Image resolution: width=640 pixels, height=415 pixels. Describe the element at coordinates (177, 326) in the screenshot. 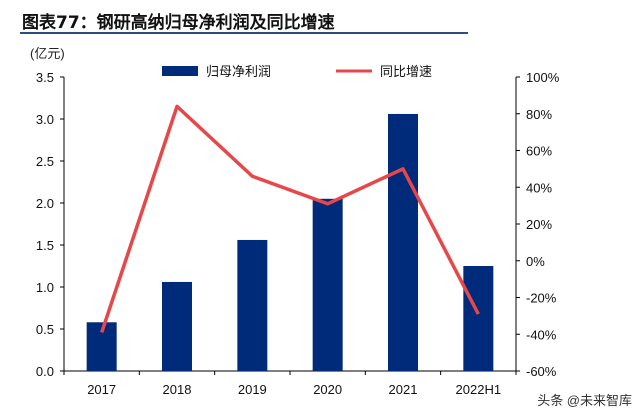

I see `bar-2018` at that location.